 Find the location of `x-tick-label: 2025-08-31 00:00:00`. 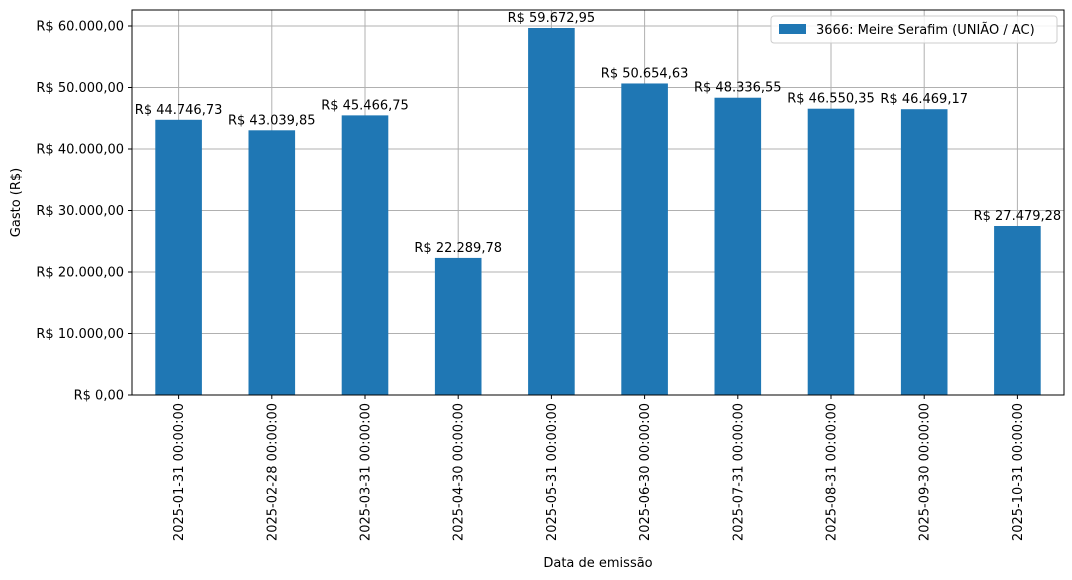

x-tick-label: 2025-08-31 00:00:00 is located at coordinates (832, 472).